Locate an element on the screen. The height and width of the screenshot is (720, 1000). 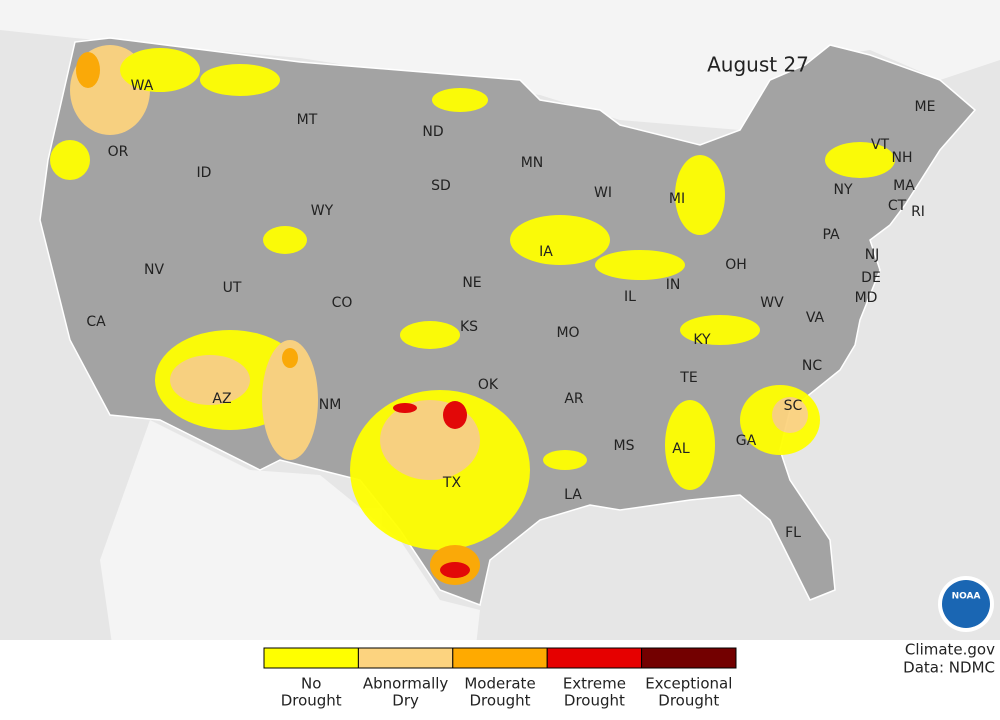
state-label: CT is located at coordinates (897, 206).